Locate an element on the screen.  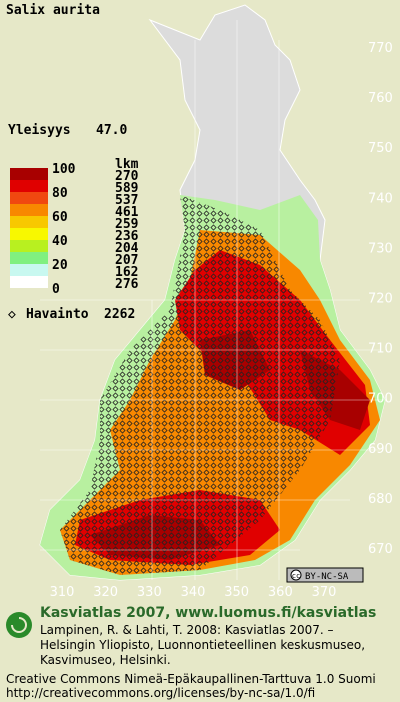
legend-count: 204 is located at coordinates (127, 248).